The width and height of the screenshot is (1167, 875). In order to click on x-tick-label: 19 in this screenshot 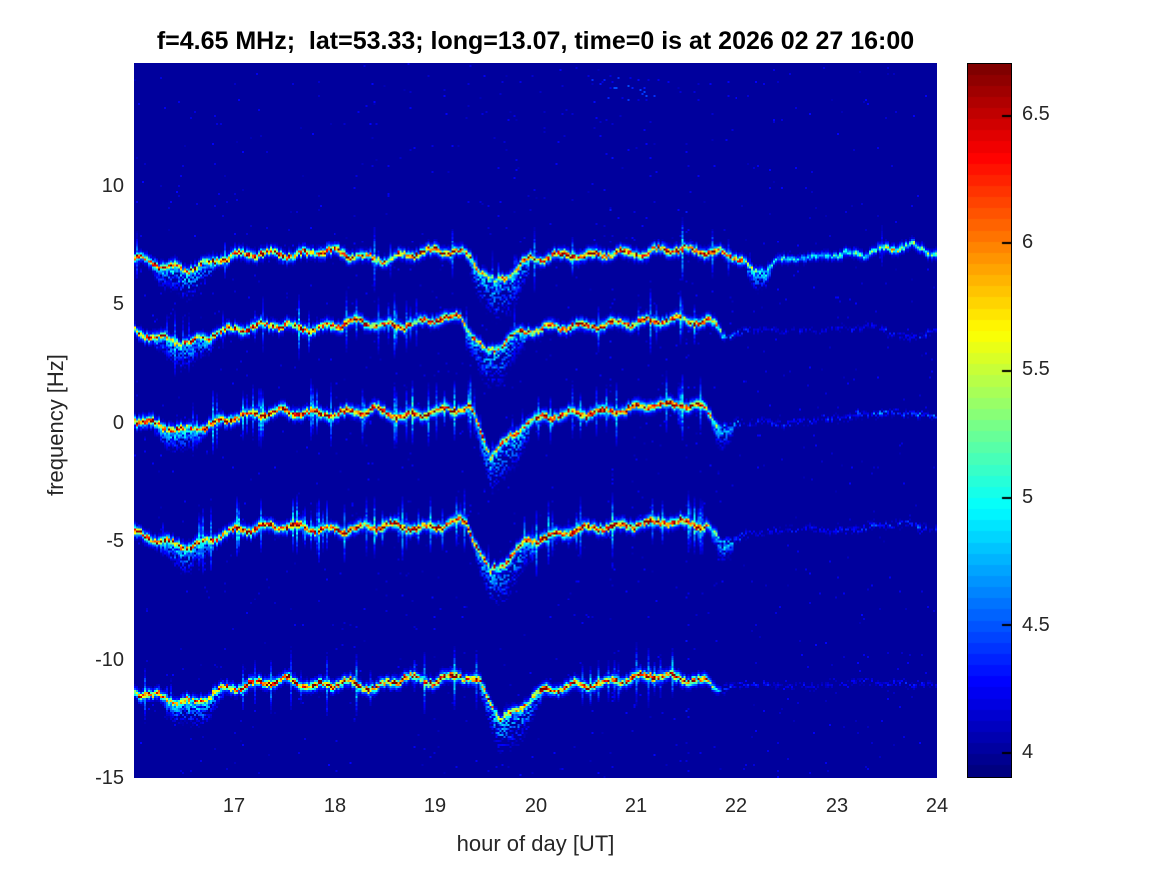, I will do `click(435, 806)`.